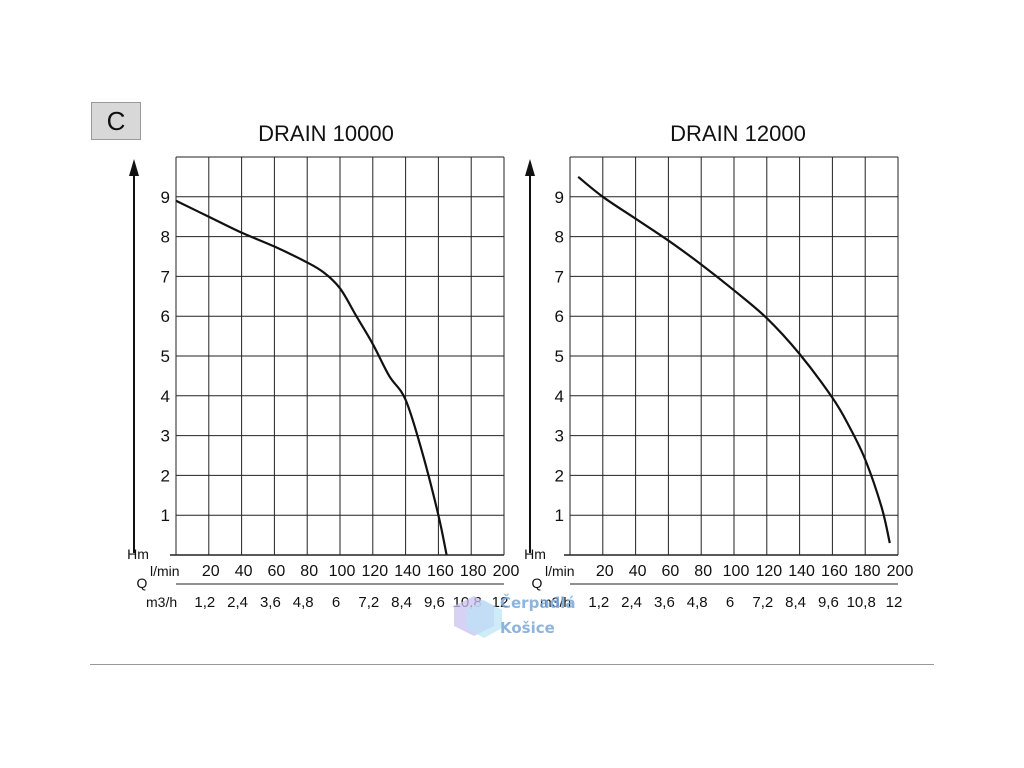 The image size is (1024, 768). Describe the element at coordinates (326, 133) in the screenshot. I see `chart-title: DRAIN 10000` at that location.